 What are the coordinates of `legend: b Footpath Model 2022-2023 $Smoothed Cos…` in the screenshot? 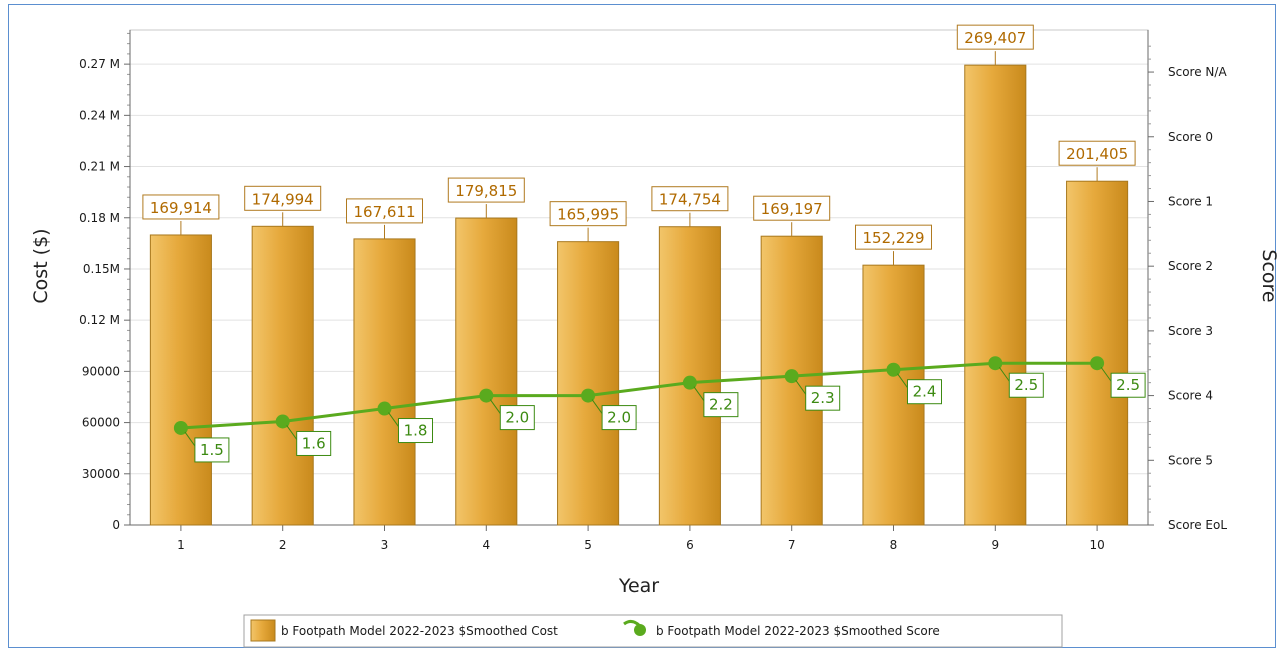 It's located at (653, 631).